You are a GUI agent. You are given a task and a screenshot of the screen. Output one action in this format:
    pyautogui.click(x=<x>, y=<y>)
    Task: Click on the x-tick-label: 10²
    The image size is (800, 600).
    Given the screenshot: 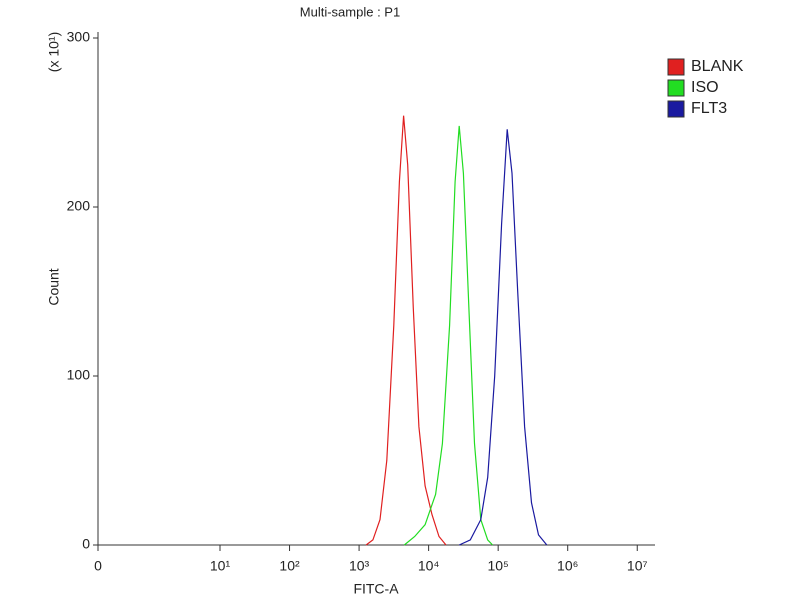 What is the action you would take?
    pyautogui.click(x=289, y=566)
    